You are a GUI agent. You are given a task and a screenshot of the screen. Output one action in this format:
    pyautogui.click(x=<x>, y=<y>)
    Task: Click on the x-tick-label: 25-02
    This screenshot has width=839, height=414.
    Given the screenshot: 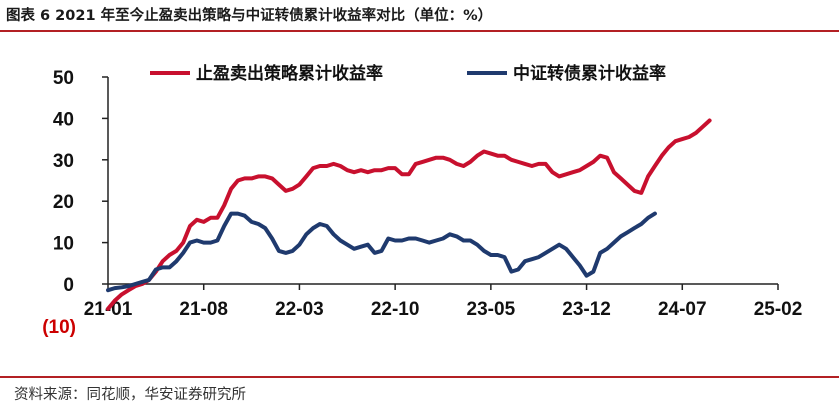 What is the action you would take?
    pyautogui.click(x=778, y=309)
    